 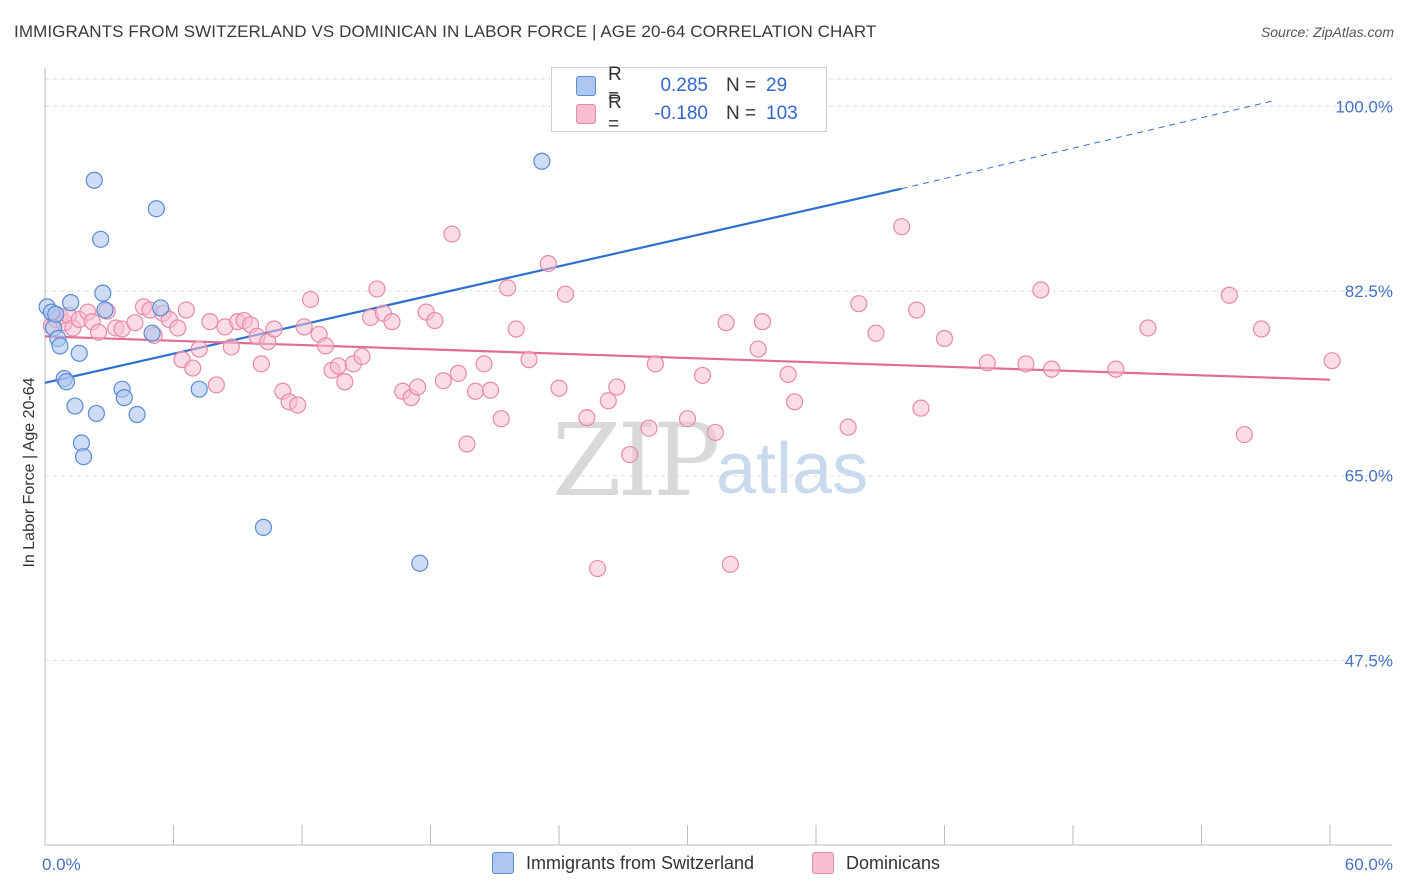 I want to click on legend-row-switzerland: R = 0.285 N = 29, so click(x=682, y=85).